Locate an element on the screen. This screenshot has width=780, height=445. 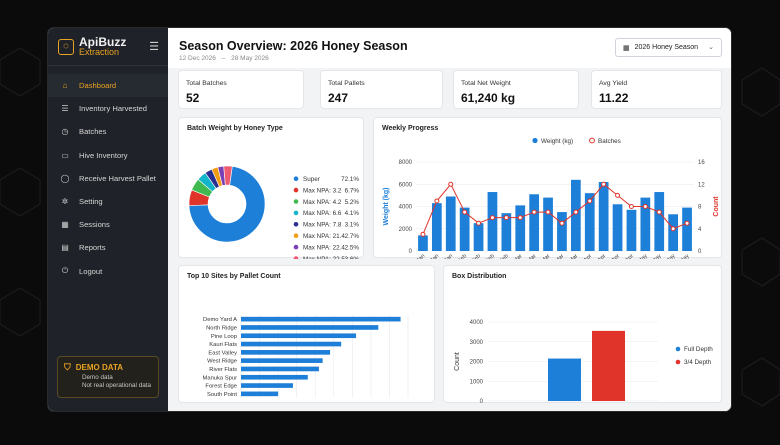
season-dropdown: ▦ 2026 Honey Season ⌄ is located at coordinates (668, 47).